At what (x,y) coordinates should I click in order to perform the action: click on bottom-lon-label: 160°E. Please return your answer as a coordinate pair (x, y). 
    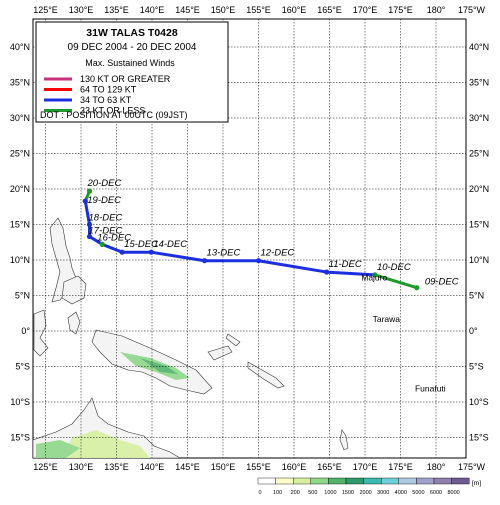
    Looking at the image, I should click on (294, 467).